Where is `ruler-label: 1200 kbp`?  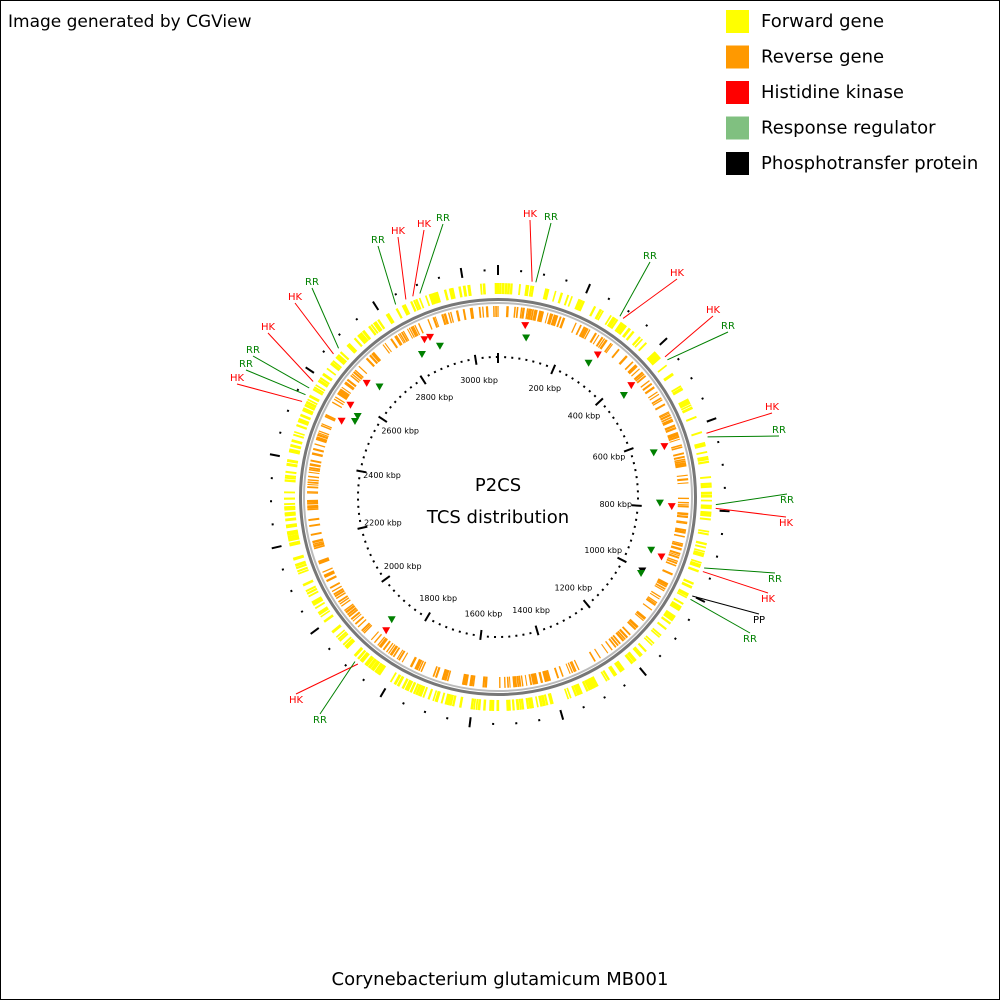 ruler-label: 1200 kbp is located at coordinates (574, 587).